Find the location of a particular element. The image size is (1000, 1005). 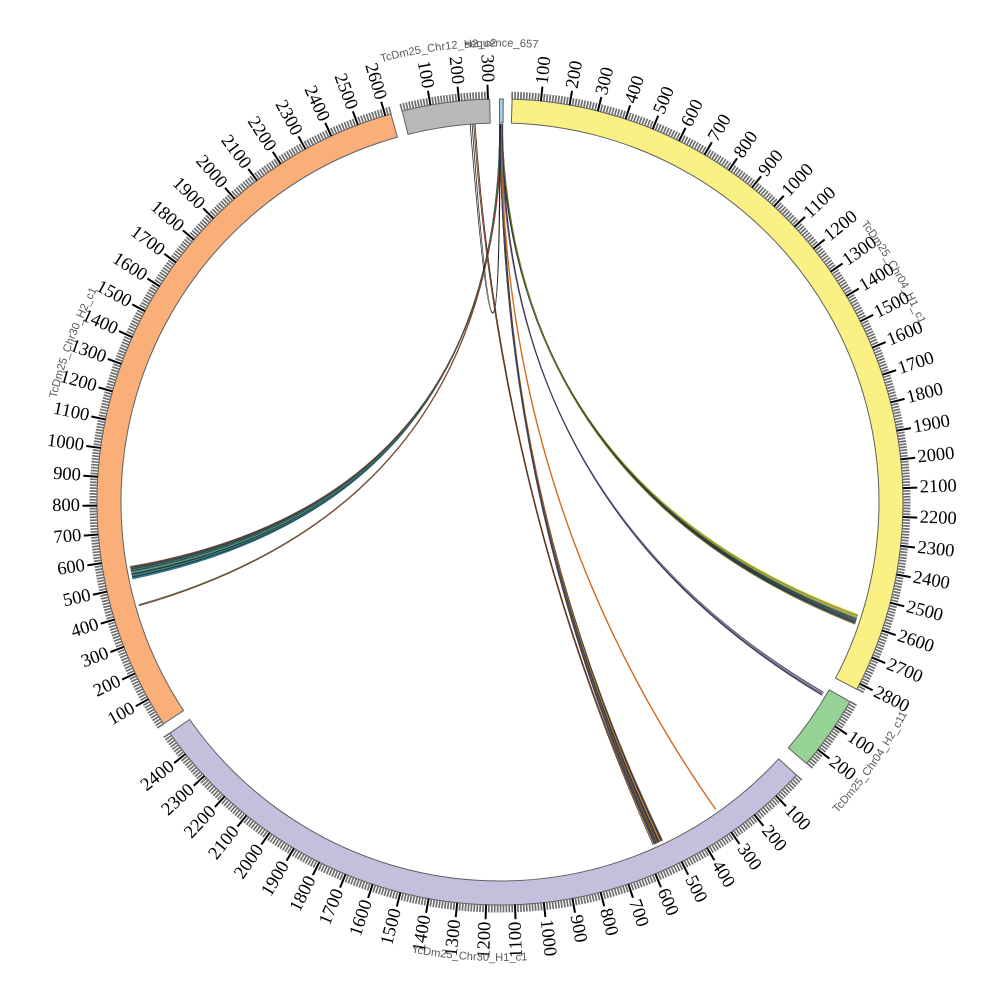

svg-text: 1200 is located at coordinates (484, 940).